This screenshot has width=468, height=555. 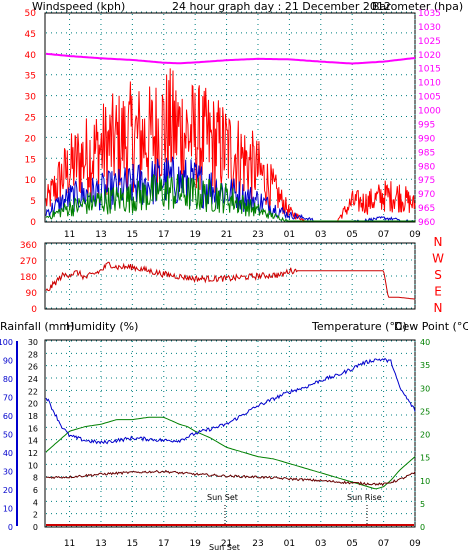 What do you see at coordinates (230, 280) in the screenshot?
I see `direction-series` at bounding box center [230, 280].